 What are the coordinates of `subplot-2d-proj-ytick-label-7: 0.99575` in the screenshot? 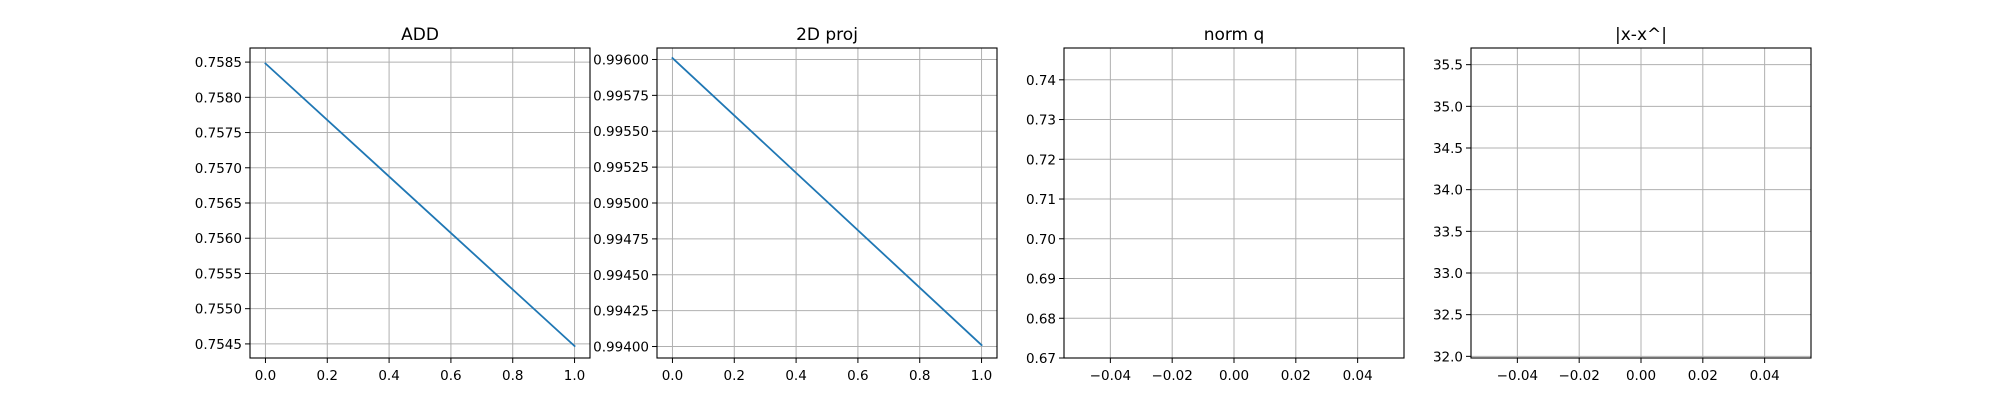 It's located at (621, 96).